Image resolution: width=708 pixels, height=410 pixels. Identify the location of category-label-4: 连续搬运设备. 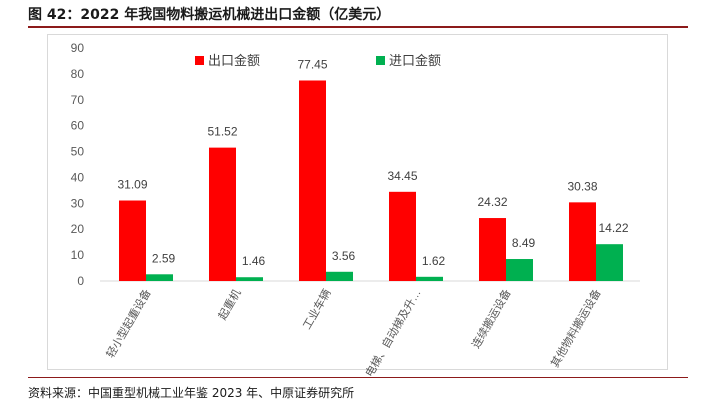
(490, 319).